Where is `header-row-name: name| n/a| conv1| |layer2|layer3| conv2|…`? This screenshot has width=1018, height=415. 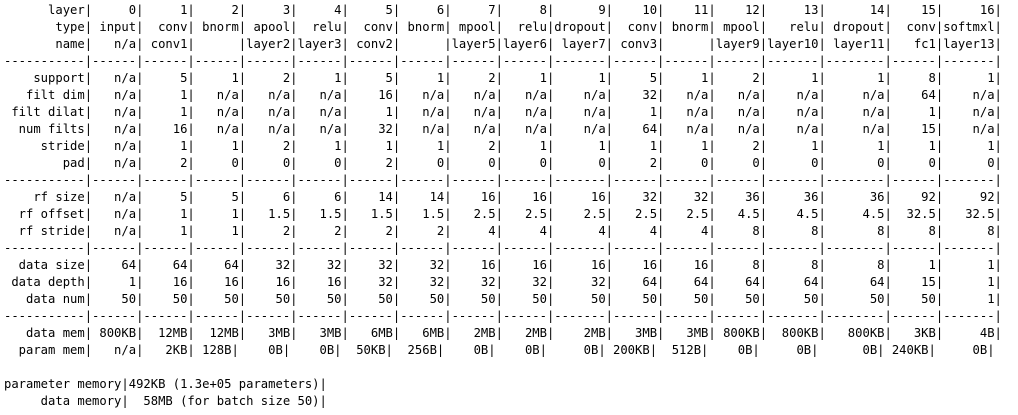
header-row-name: name| n/a| conv1| |layer2|layer3| conv2|… is located at coordinates (503, 44).